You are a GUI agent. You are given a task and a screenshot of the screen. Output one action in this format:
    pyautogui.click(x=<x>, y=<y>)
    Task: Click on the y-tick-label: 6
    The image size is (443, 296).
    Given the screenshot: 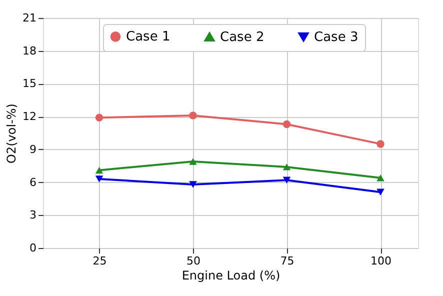 What is the action you would take?
    pyautogui.click(x=33, y=182)
    